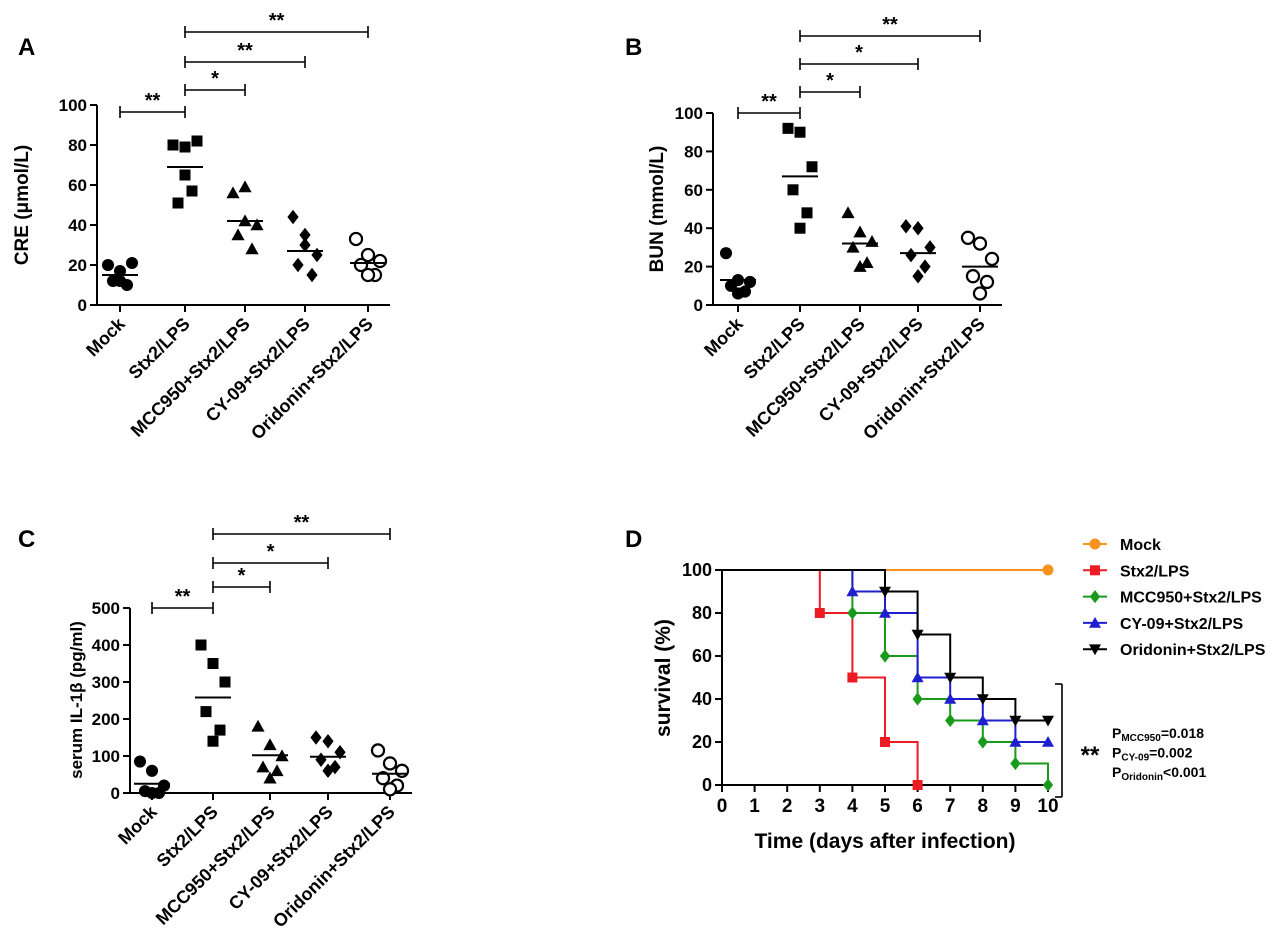 The height and width of the screenshot is (948, 1277). I want to click on x-tick-label: 6, so click(917, 806).